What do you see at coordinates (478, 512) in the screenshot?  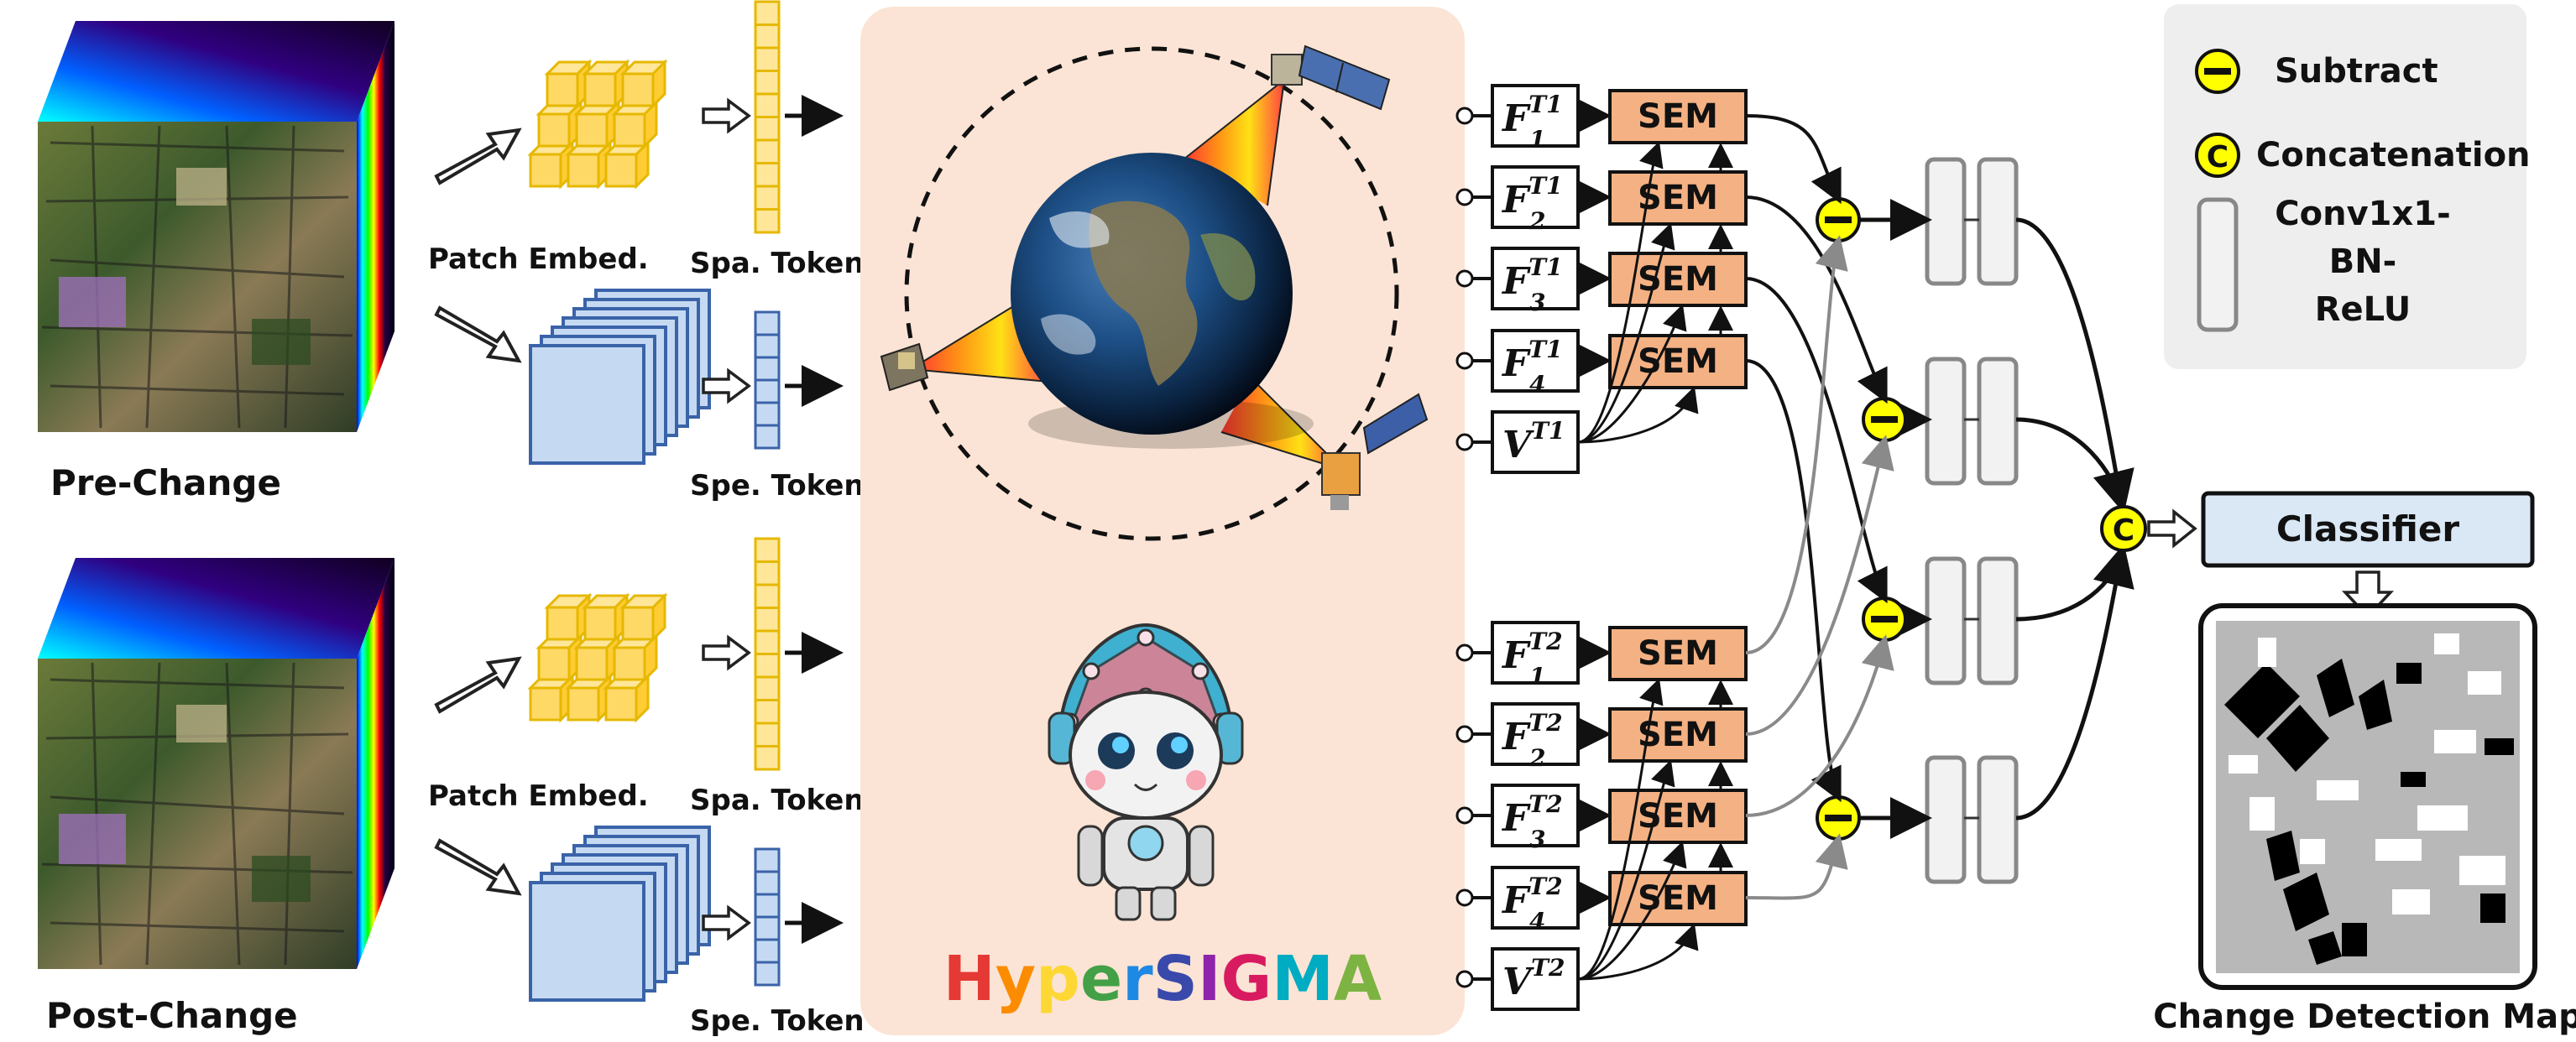 I see `embed-arrows` at bounding box center [478, 512].